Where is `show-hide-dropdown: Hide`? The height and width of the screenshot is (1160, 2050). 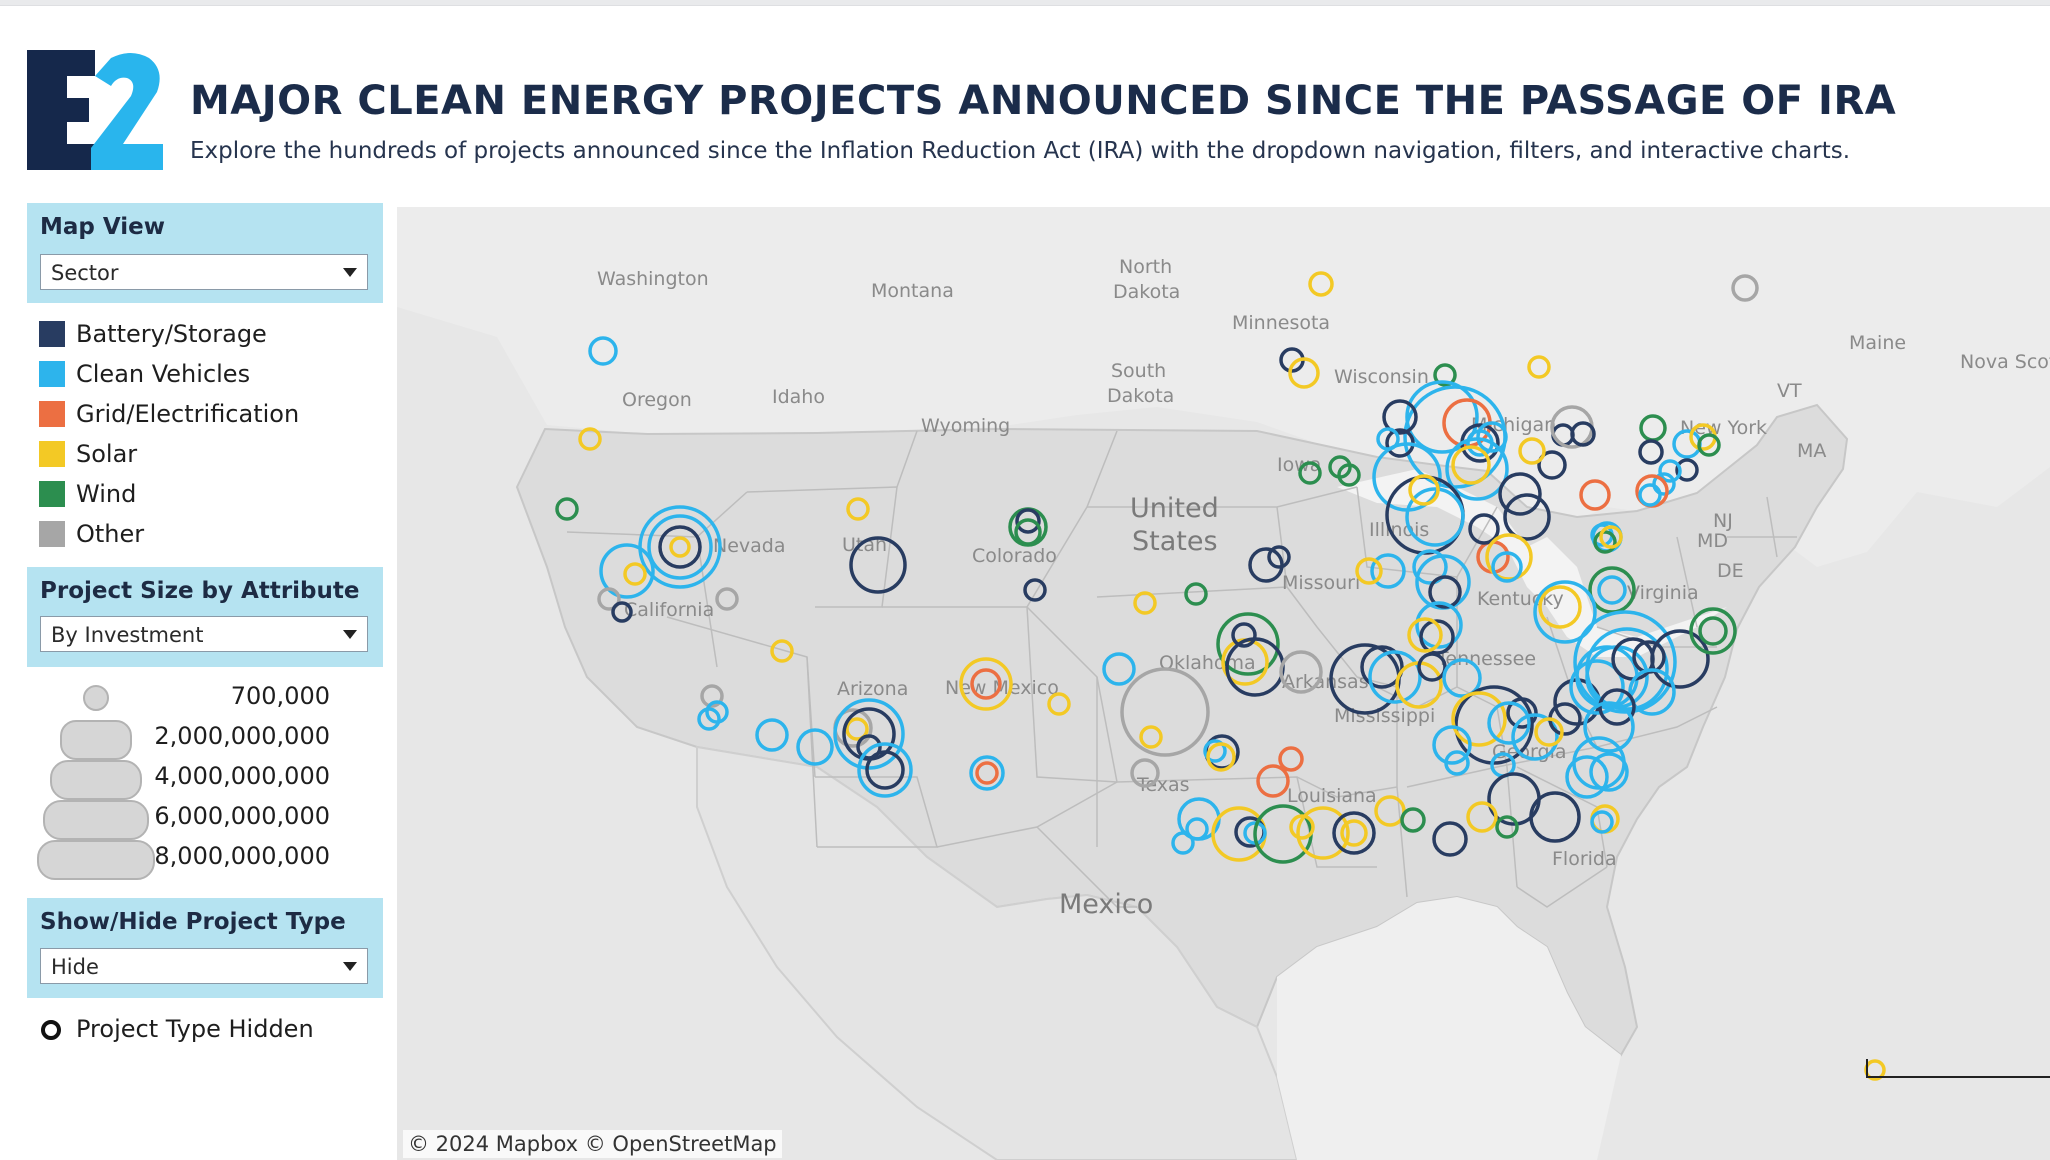 show-hide-dropdown: Hide is located at coordinates (204, 966).